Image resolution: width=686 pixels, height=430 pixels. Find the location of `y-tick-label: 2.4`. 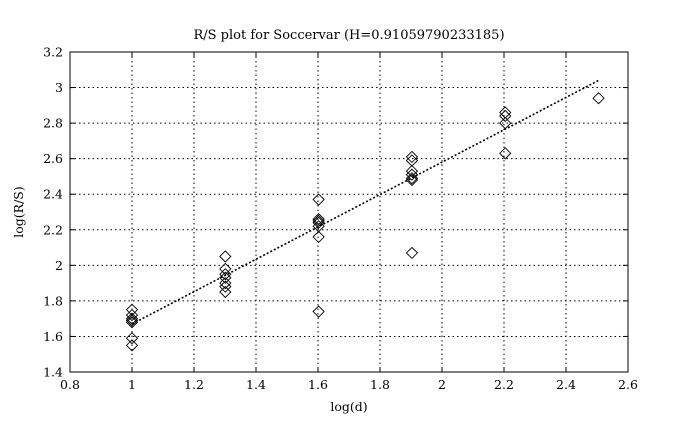

y-tick-label: 2.4 is located at coordinates (53, 194).